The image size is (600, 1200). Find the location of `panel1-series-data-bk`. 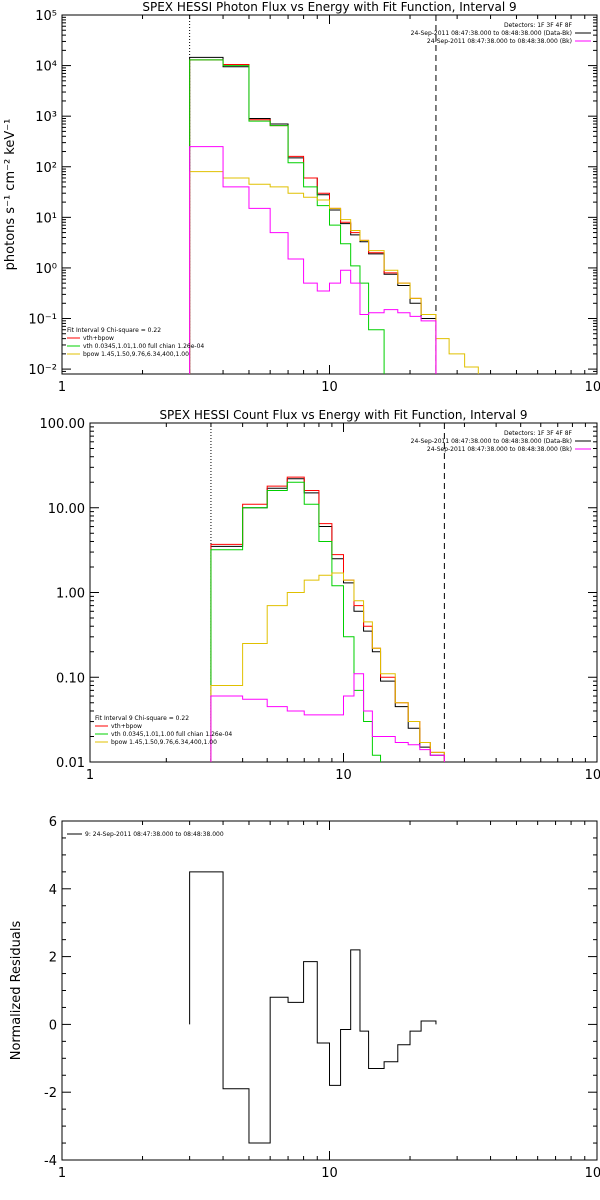

panel1-series-data-bk is located at coordinates (313, 215).